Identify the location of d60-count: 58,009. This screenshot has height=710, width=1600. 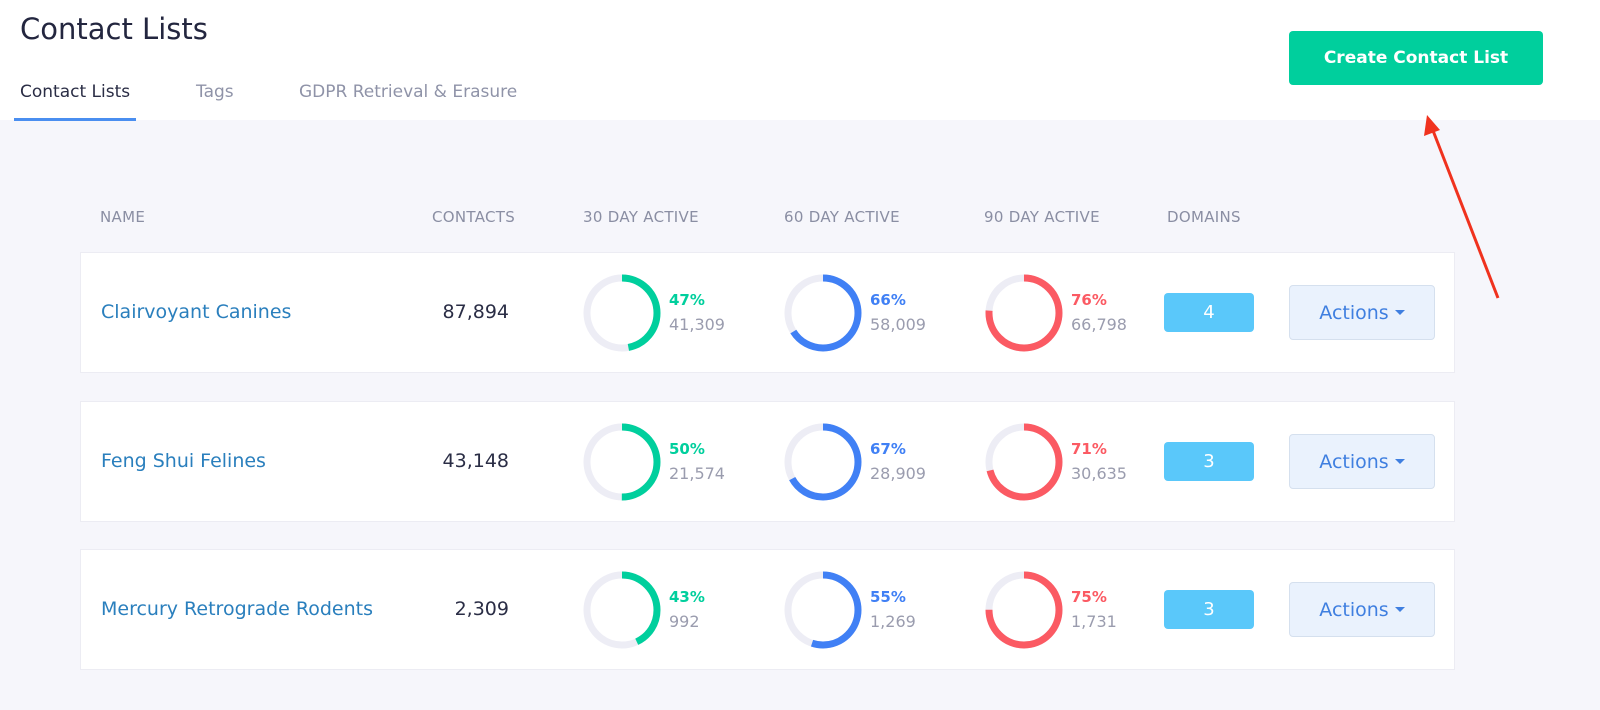
(898, 324).